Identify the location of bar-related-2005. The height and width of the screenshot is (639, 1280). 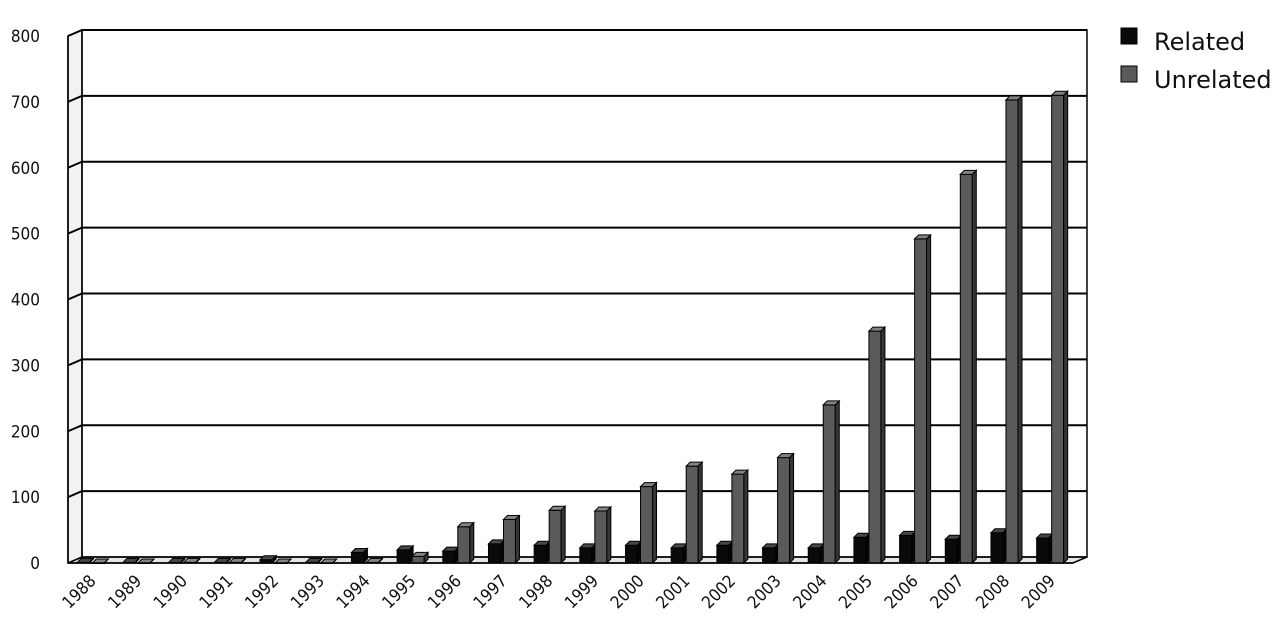
(862, 548).